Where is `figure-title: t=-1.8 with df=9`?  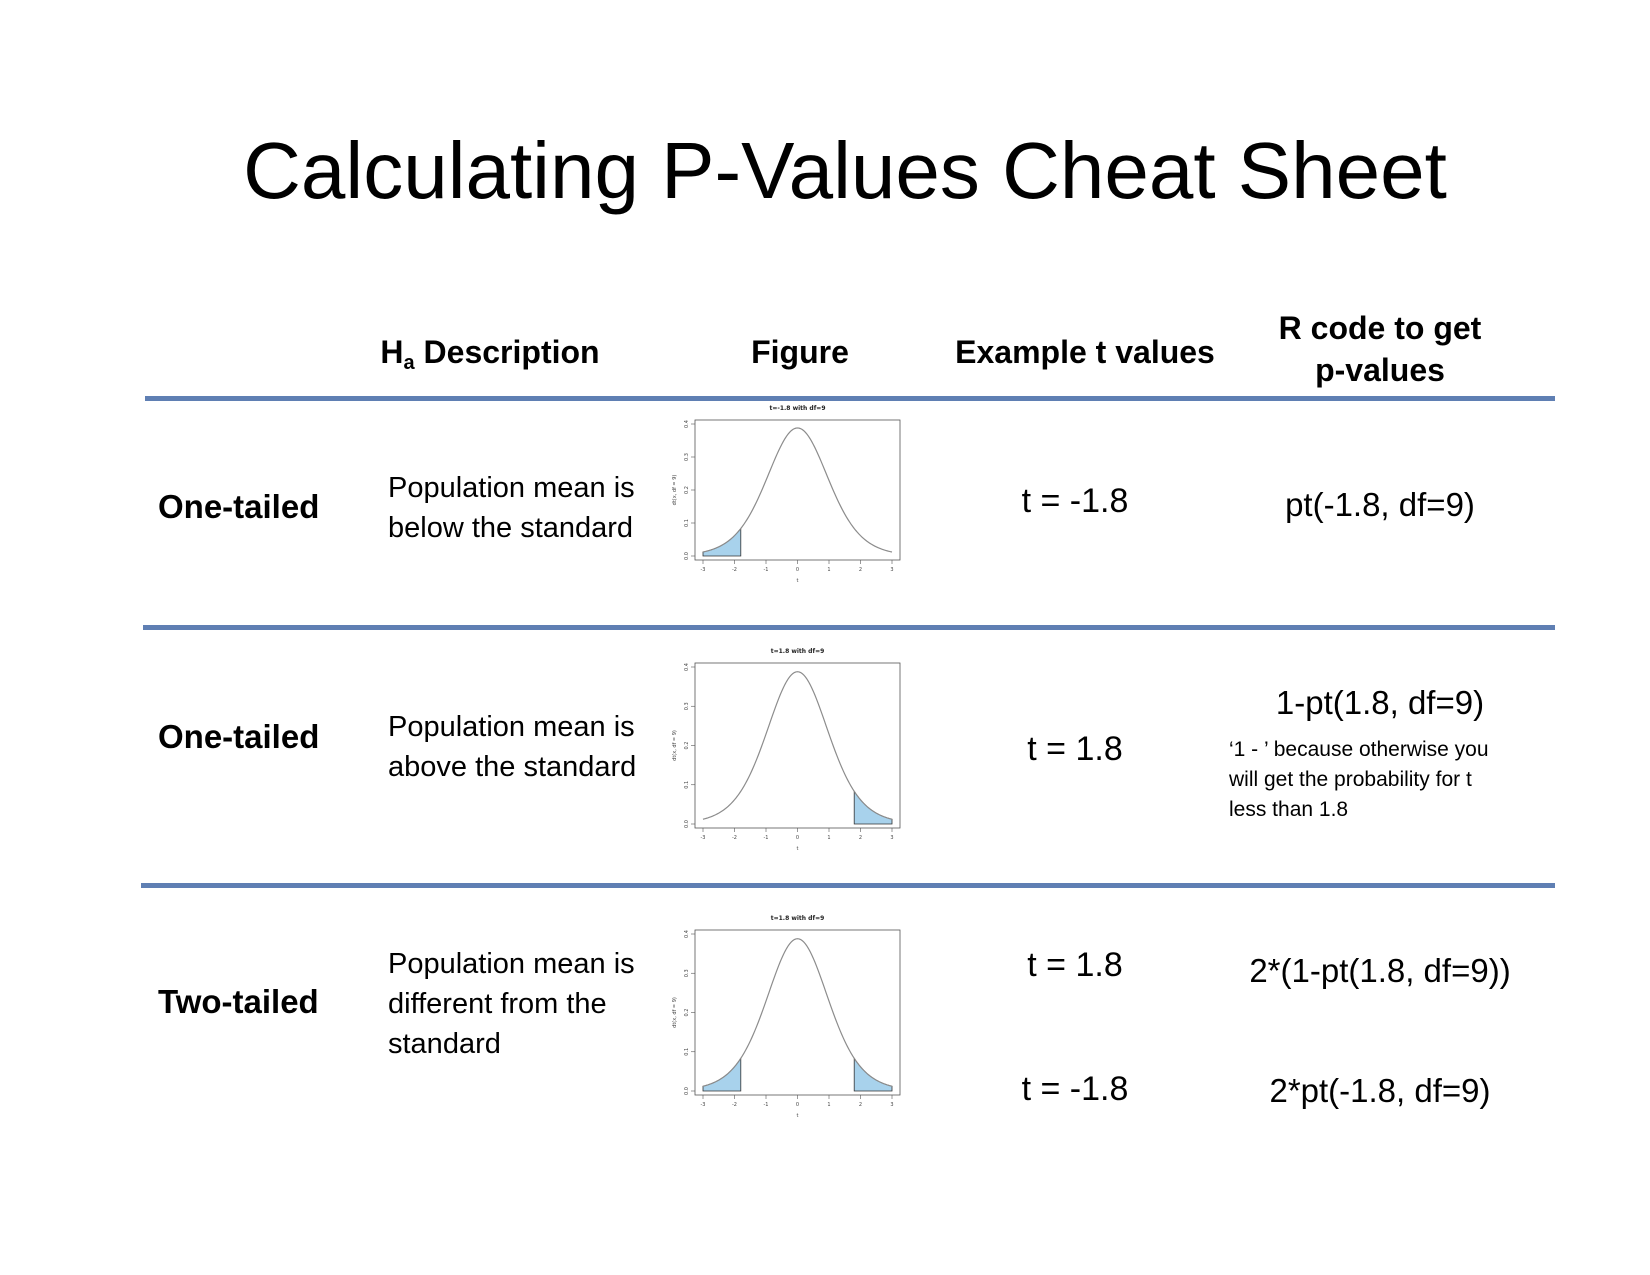 figure-title: t=-1.8 with df=9 is located at coordinates (797, 408).